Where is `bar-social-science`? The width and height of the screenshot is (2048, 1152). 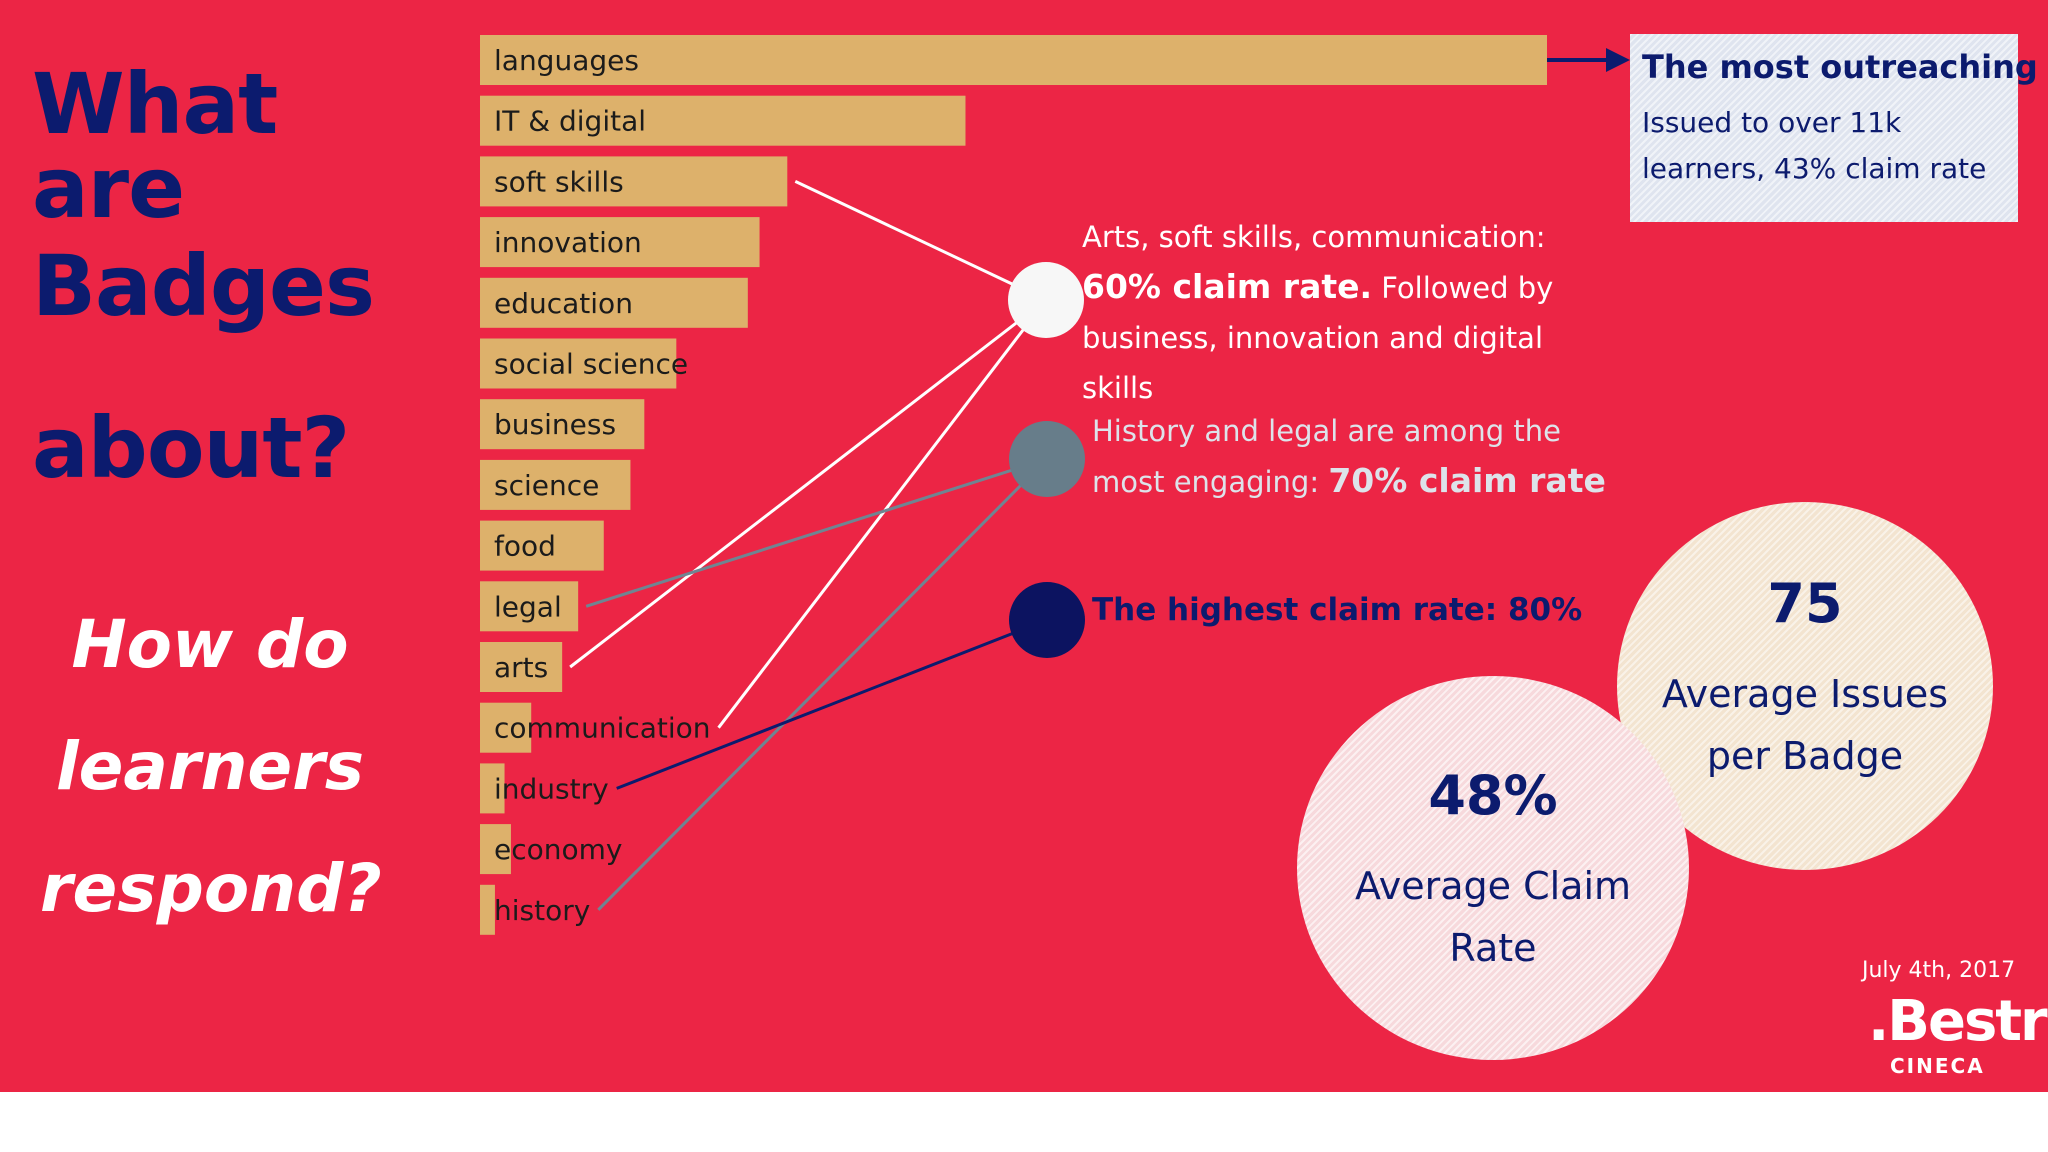
bar-social-science is located at coordinates (578, 363).